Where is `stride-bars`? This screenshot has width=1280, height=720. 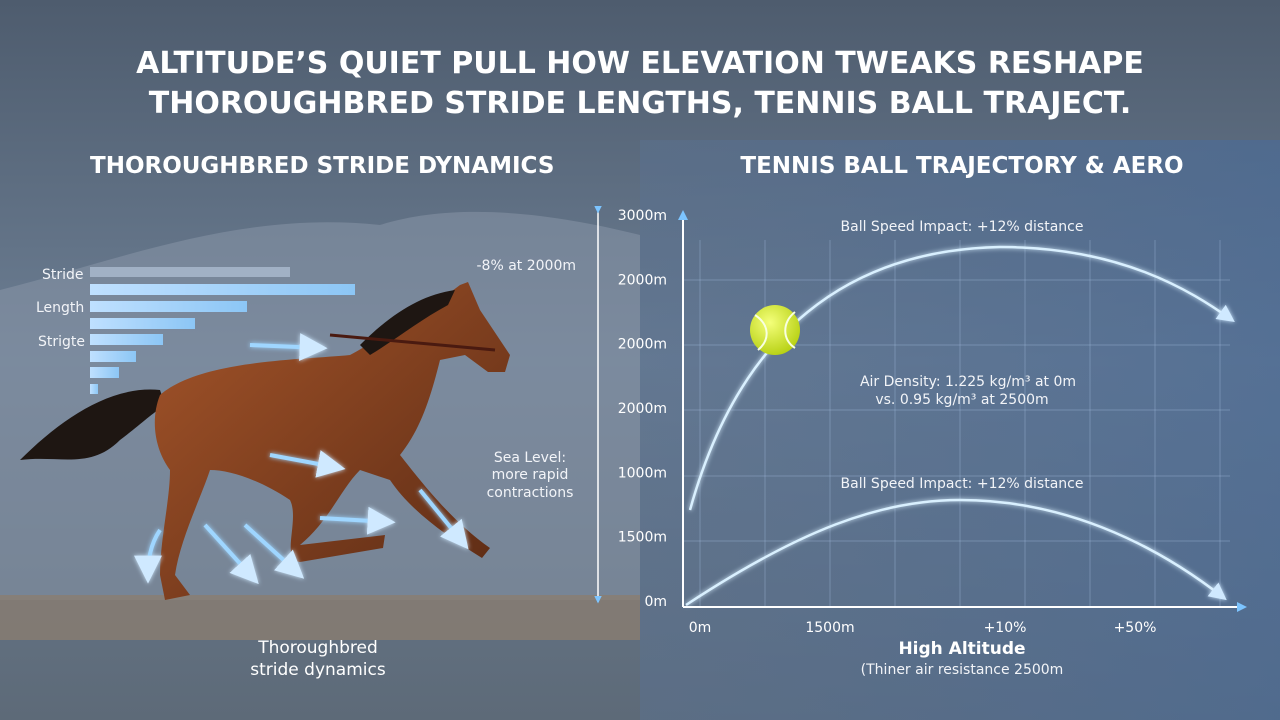 stride-bars is located at coordinates (222, 330).